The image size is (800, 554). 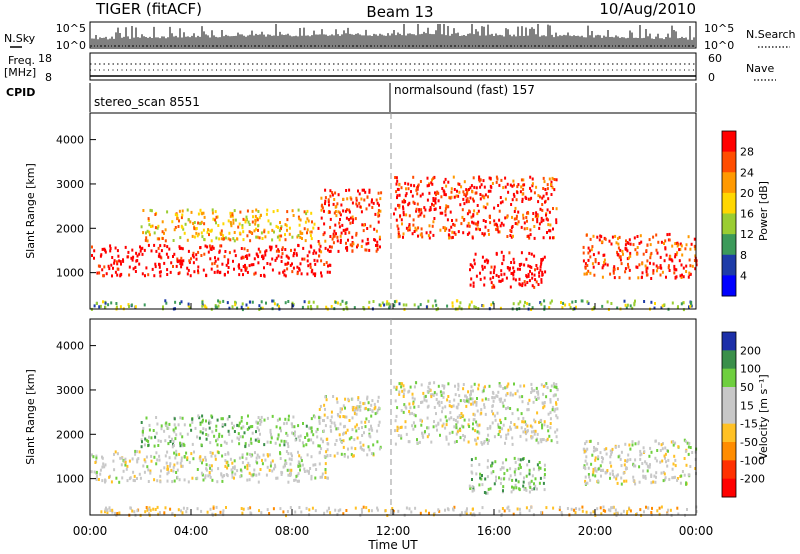 I want to click on power-x-ticks, so click(x=393, y=306).